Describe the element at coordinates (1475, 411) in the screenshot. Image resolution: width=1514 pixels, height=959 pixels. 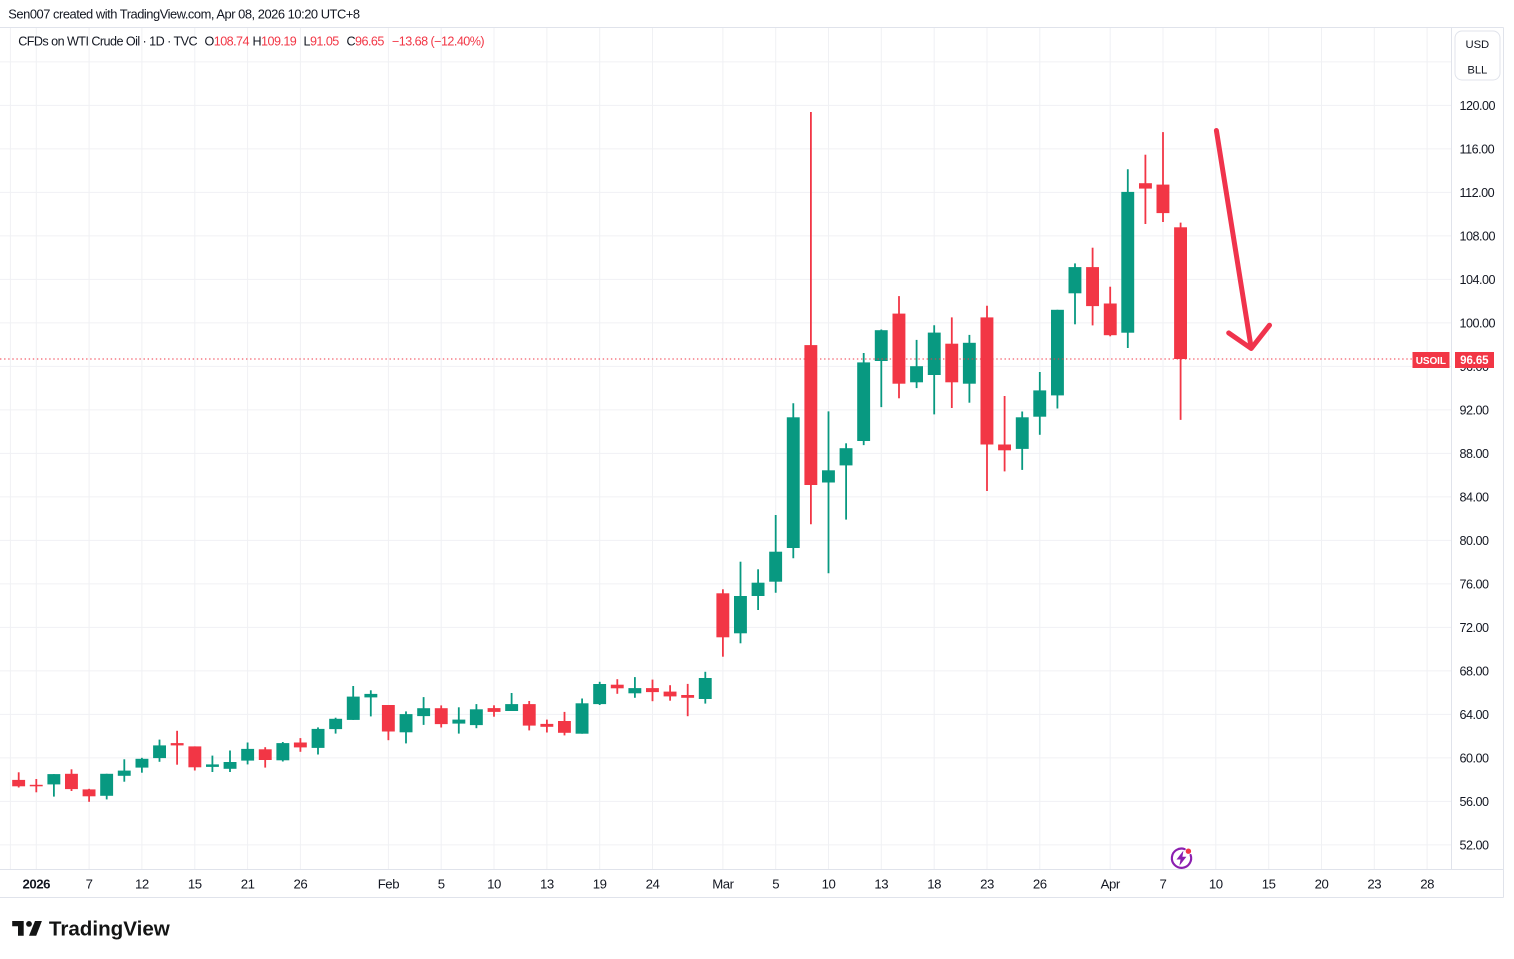
I see `svg-text: 92.00` at that location.